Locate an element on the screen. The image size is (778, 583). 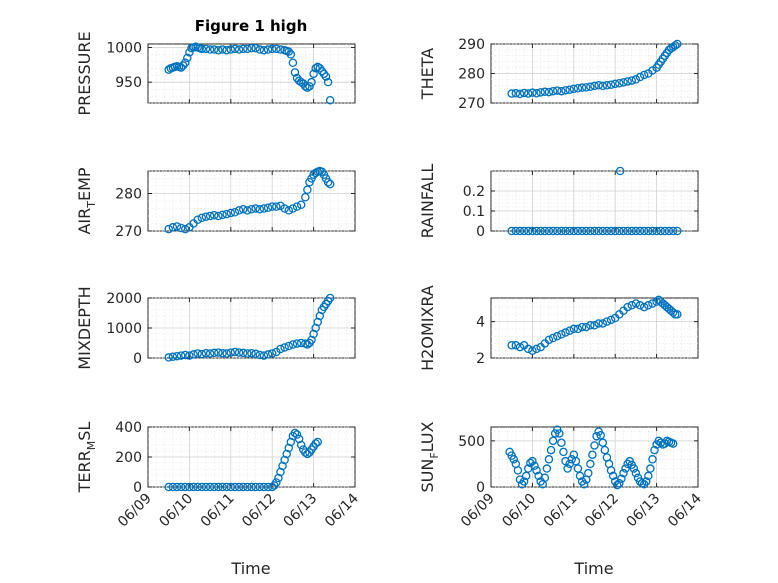
y-axis-label-main: MIXDEPTH is located at coordinates (84, 327).